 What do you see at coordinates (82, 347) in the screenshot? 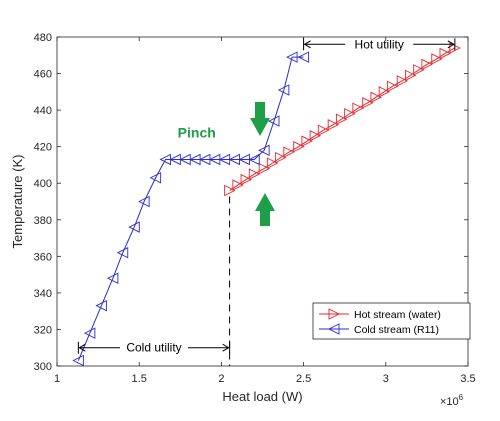
I see `cold-utility-arrow-left-arrowhead` at bounding box center [82, 347].